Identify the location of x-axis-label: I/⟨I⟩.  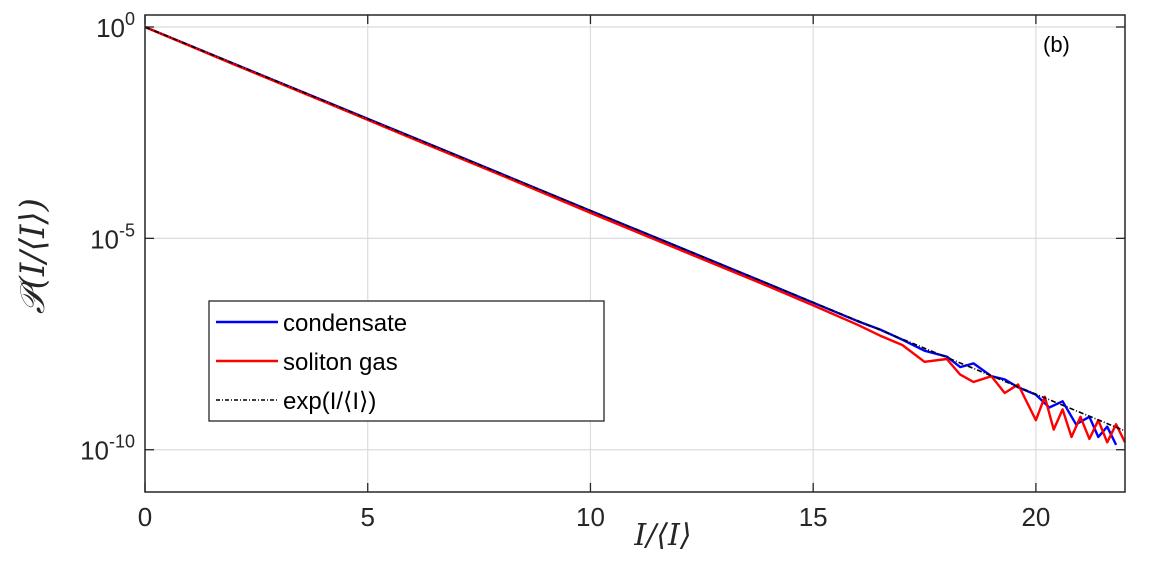
(662, 535).